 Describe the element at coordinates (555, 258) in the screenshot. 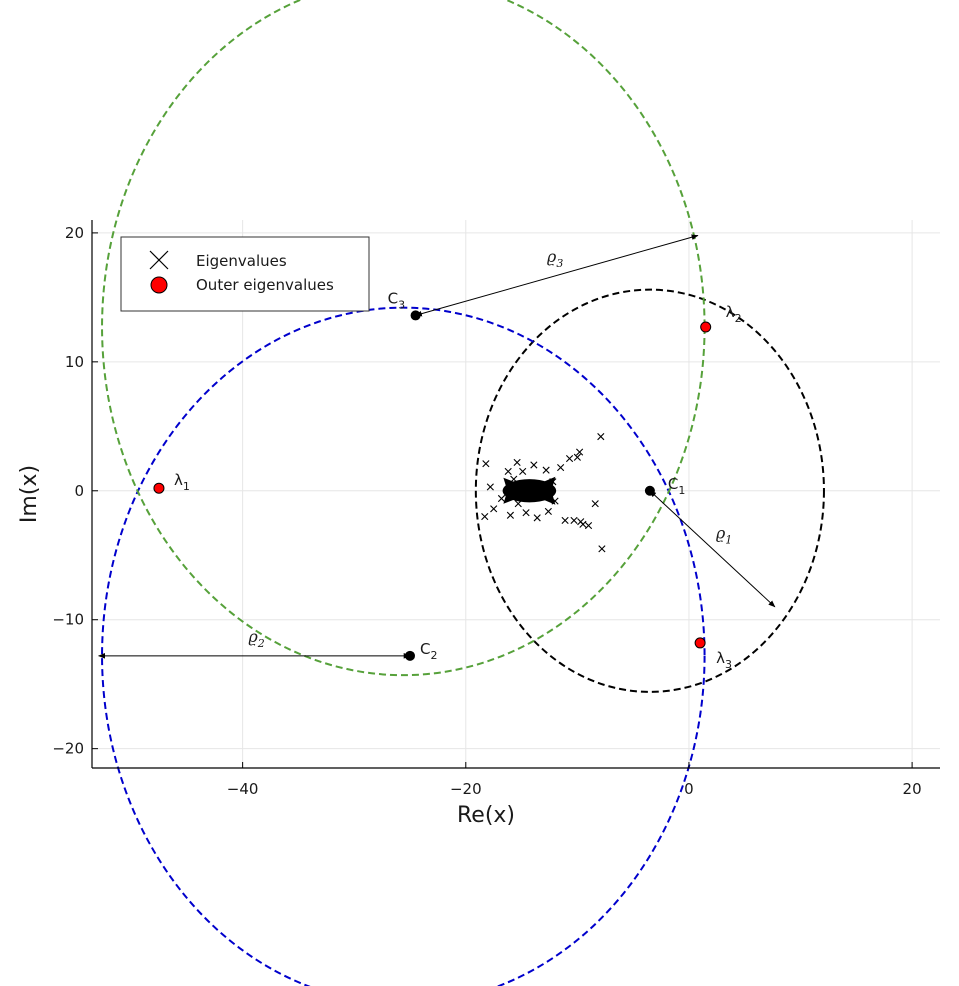

I see `radius-label-3: ϱ3` at that location.